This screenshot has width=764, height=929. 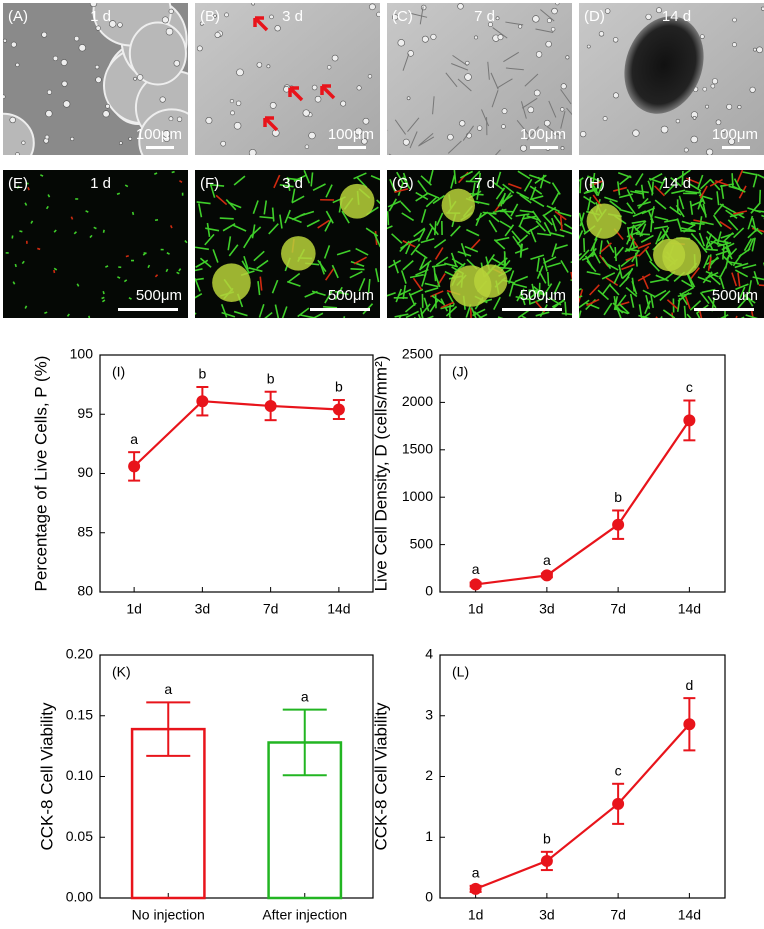 I want to click on micrograph-panel: (B) 3 d 100μm, so click(x=287, y=79).